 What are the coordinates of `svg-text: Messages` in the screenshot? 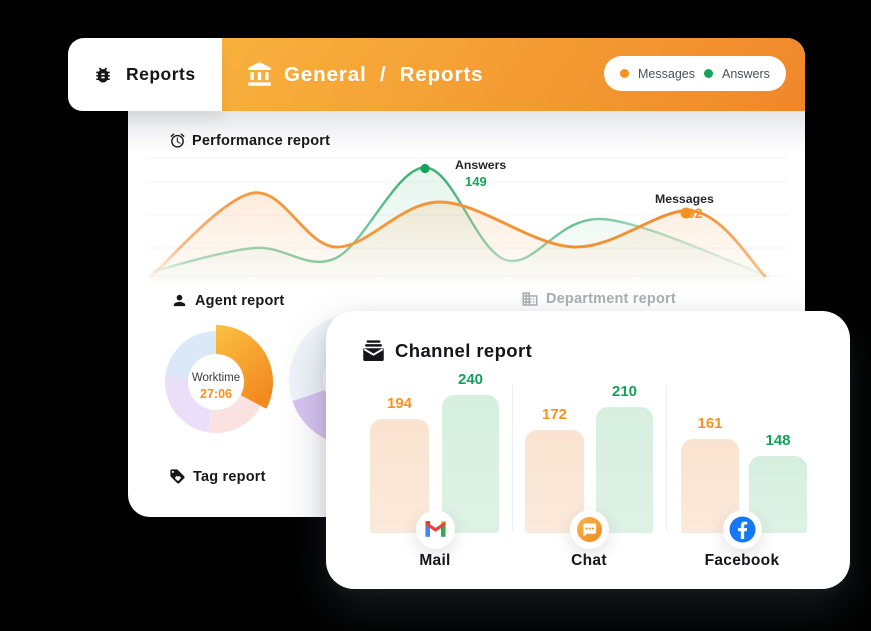 It's located at (684, 199).